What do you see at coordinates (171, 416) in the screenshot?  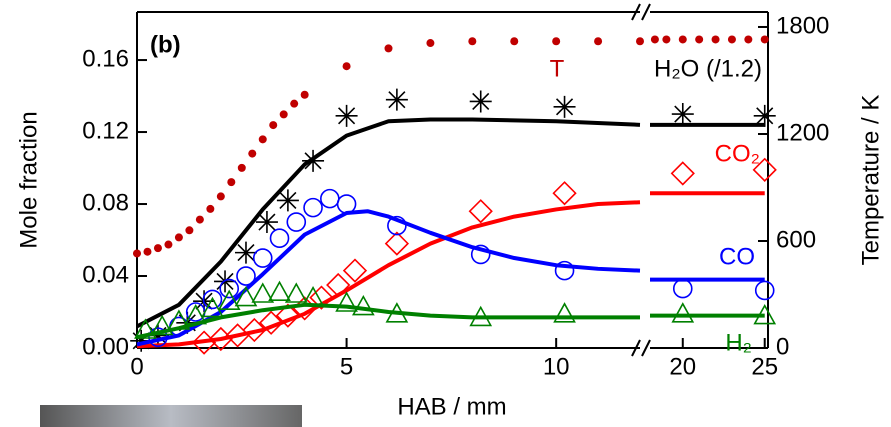 I see `photo-fragment` at bounding box center [171, 416].